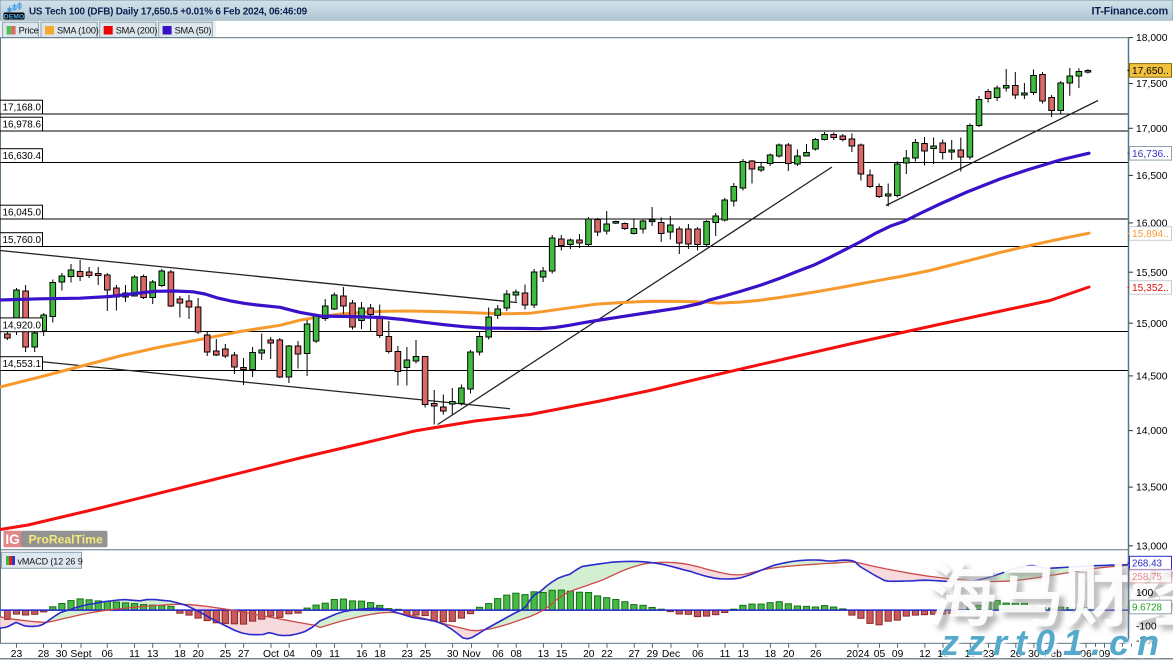 The image size is (1173, 665). I want to click on svg-text: zzrt01.cn, so click(1053, 641).